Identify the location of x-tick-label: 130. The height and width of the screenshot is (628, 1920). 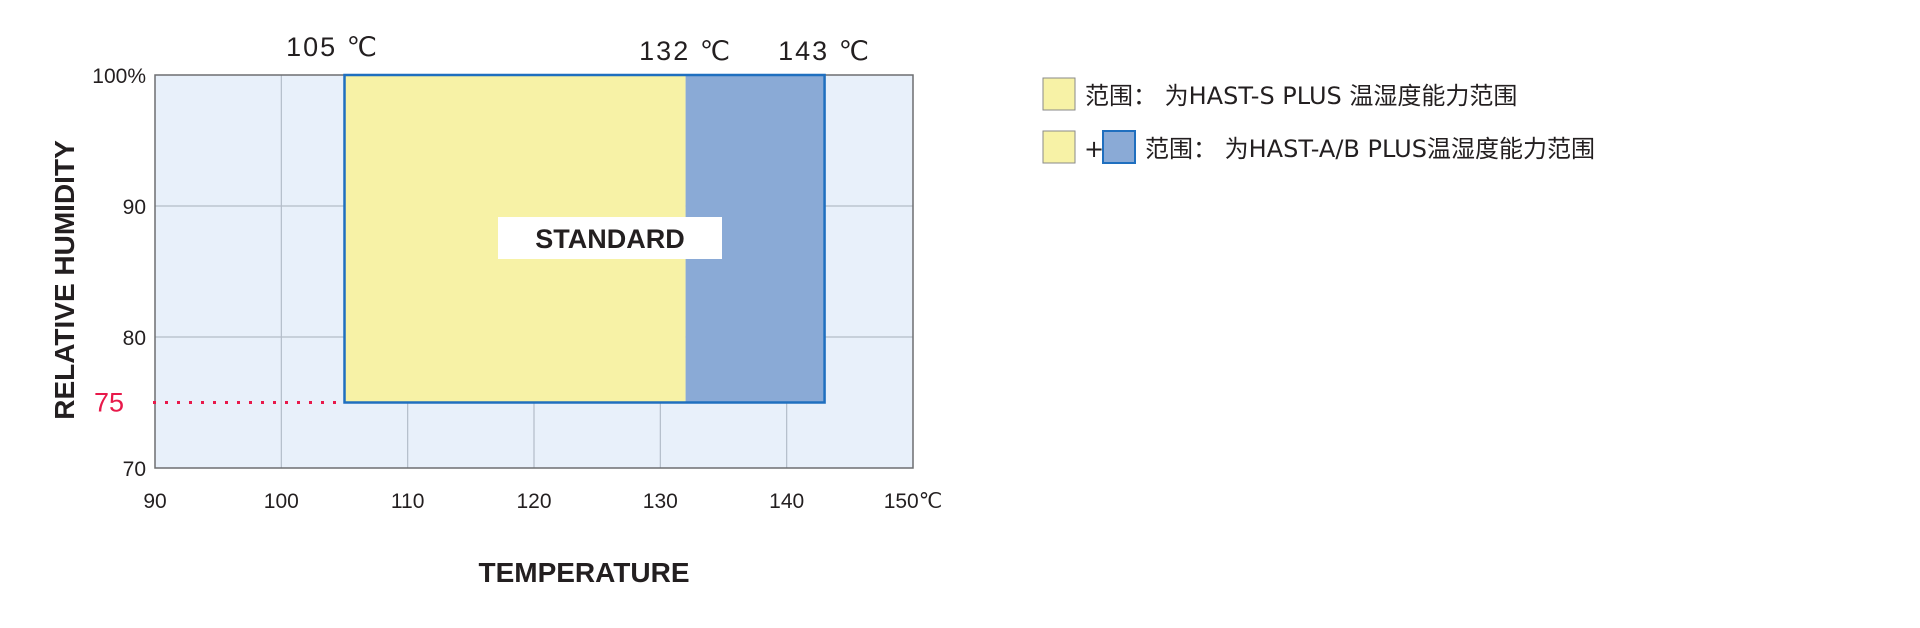
(660, 501).